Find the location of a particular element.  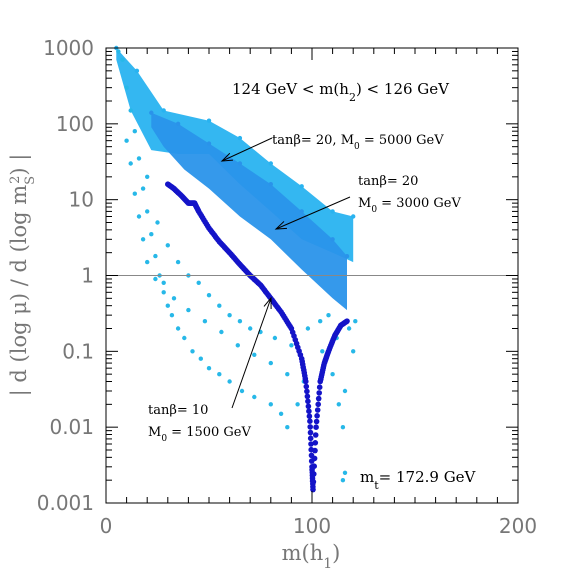

arrow-tan10-m1500-head is located at coordinates (267, 303).